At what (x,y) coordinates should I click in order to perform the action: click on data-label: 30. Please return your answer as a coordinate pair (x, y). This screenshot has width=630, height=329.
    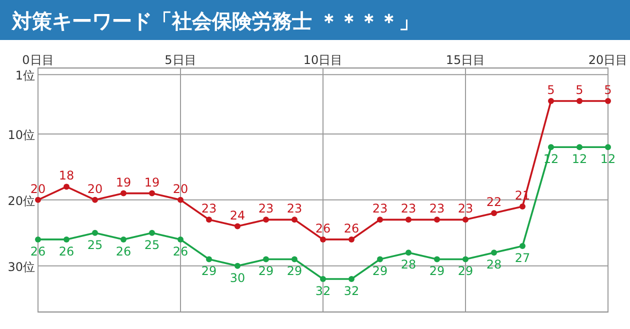
    Looking at the image, I should click on (238, 277).